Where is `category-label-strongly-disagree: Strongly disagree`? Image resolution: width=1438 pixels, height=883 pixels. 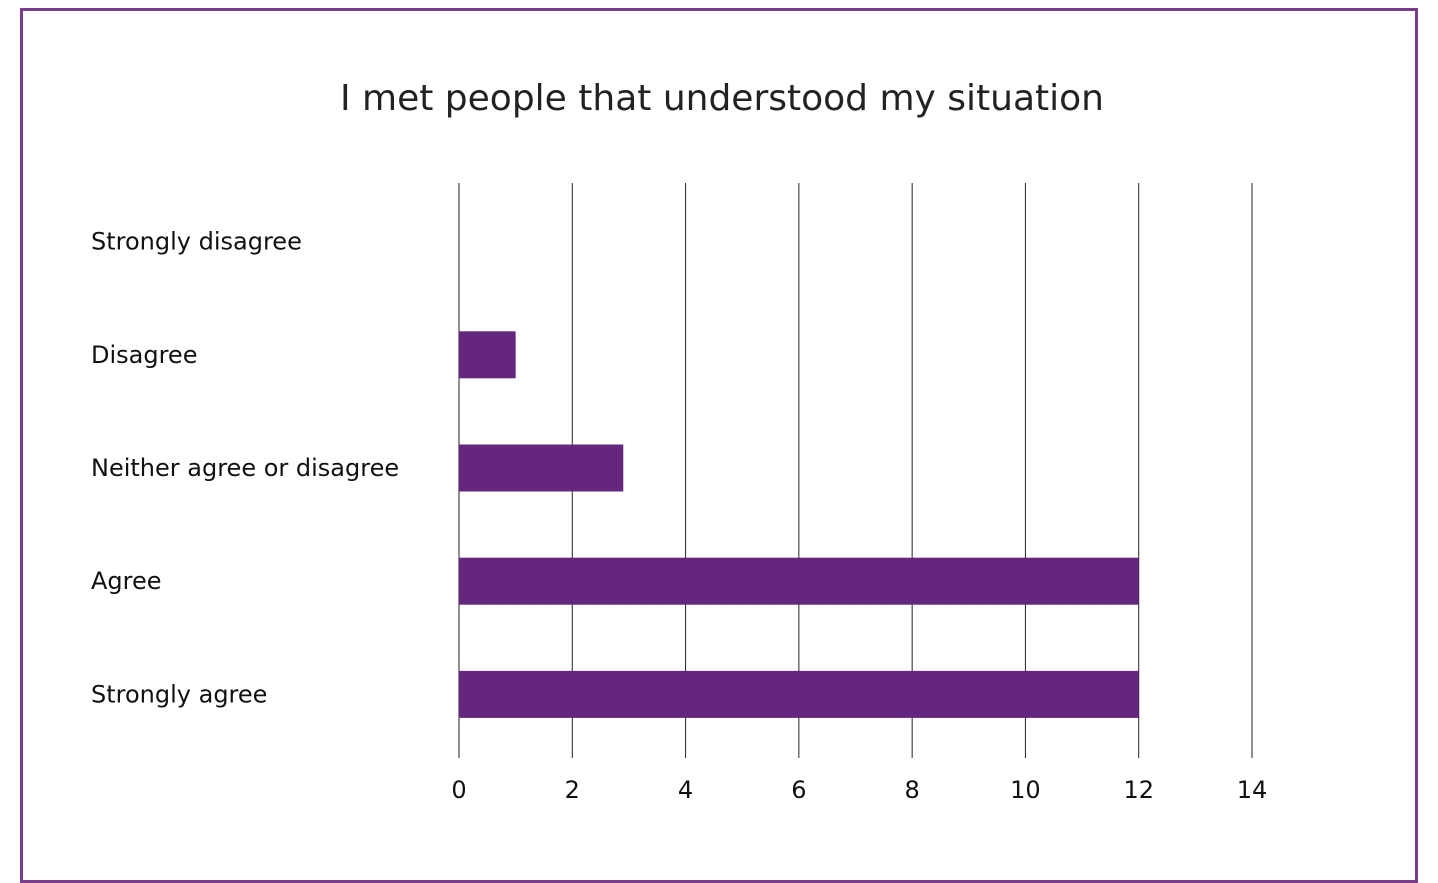
category-label-strongly-disagree: Strongly disagree is located at coordinates (196, 242).